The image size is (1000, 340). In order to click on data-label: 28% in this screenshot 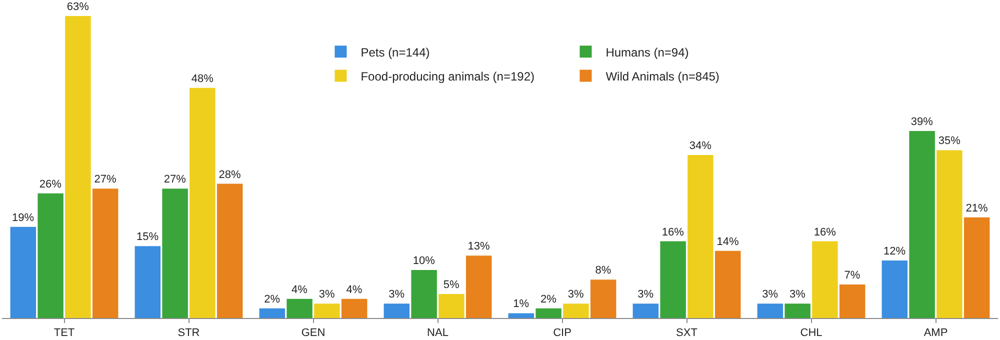, I will do `click(229, 174)`.